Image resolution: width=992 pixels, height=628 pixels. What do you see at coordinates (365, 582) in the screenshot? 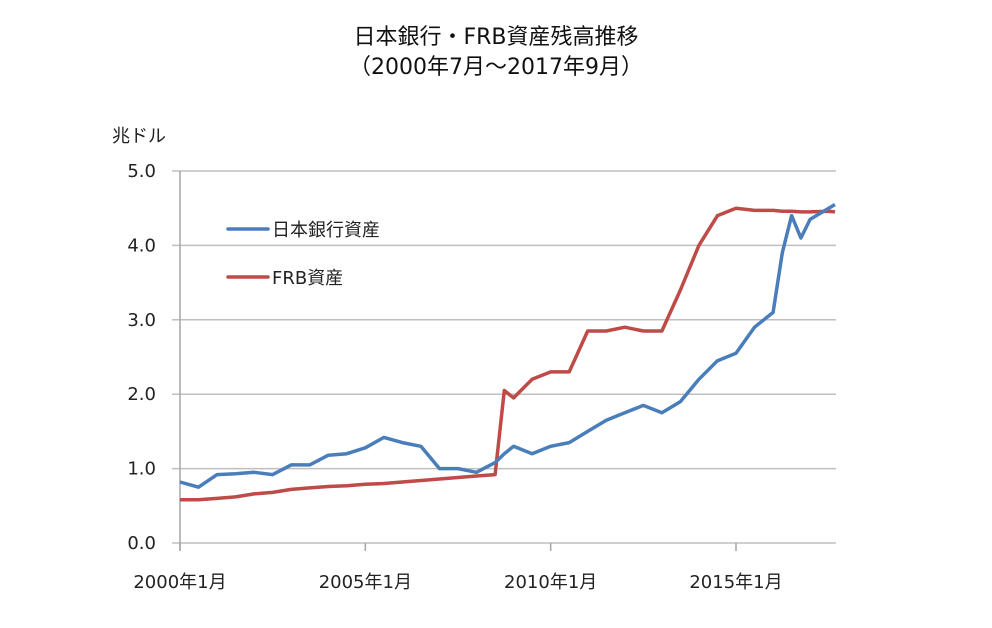
I see `x-tick-label: 2005年1月` at bounding box center [365, 582].